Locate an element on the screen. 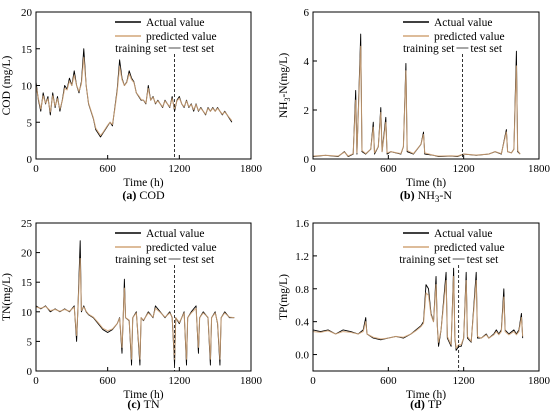  panel-caption: (c) TN is located at coordinates (143, 404).